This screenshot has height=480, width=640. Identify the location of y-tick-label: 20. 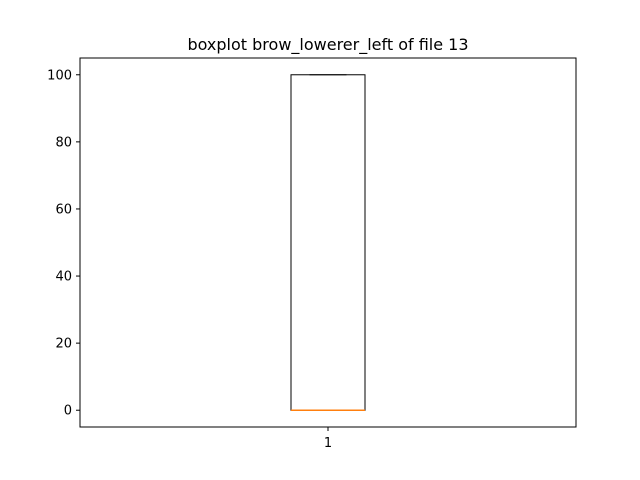
(63, 344).